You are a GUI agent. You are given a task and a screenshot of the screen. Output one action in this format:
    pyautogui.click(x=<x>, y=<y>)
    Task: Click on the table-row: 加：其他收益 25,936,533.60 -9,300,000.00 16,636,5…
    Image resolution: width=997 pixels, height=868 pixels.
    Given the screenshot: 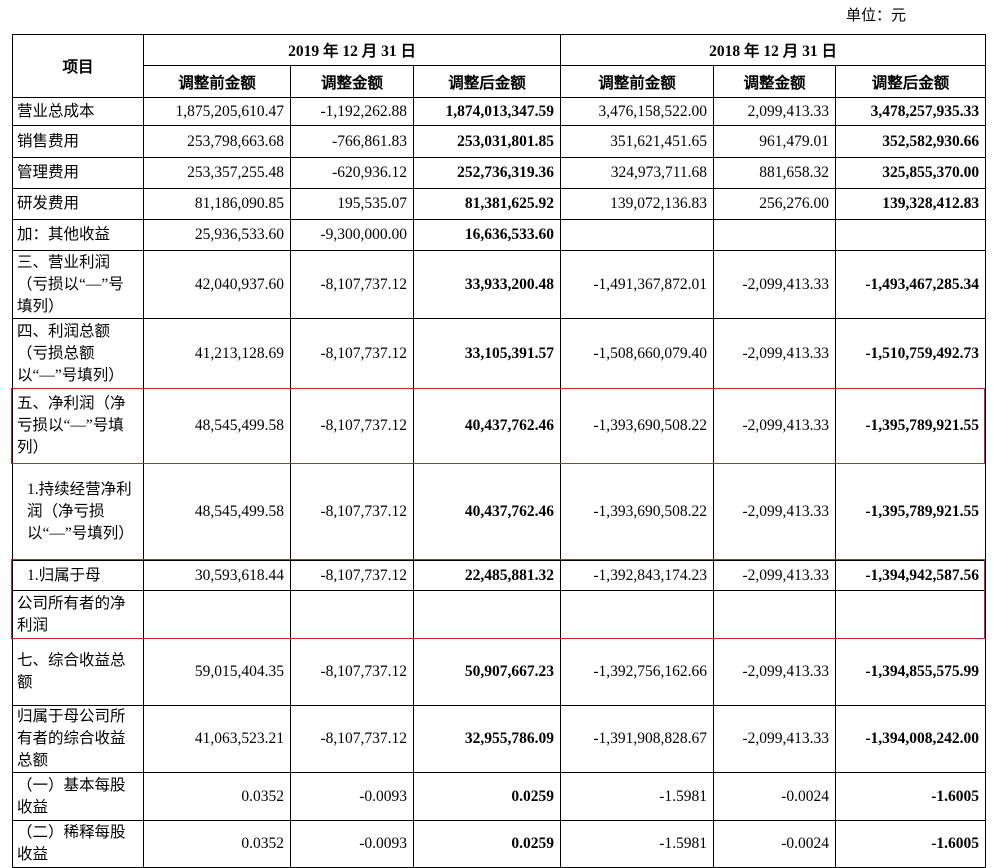 What is the action you would take?
    pyautogui.click(x=499, y=235)
    